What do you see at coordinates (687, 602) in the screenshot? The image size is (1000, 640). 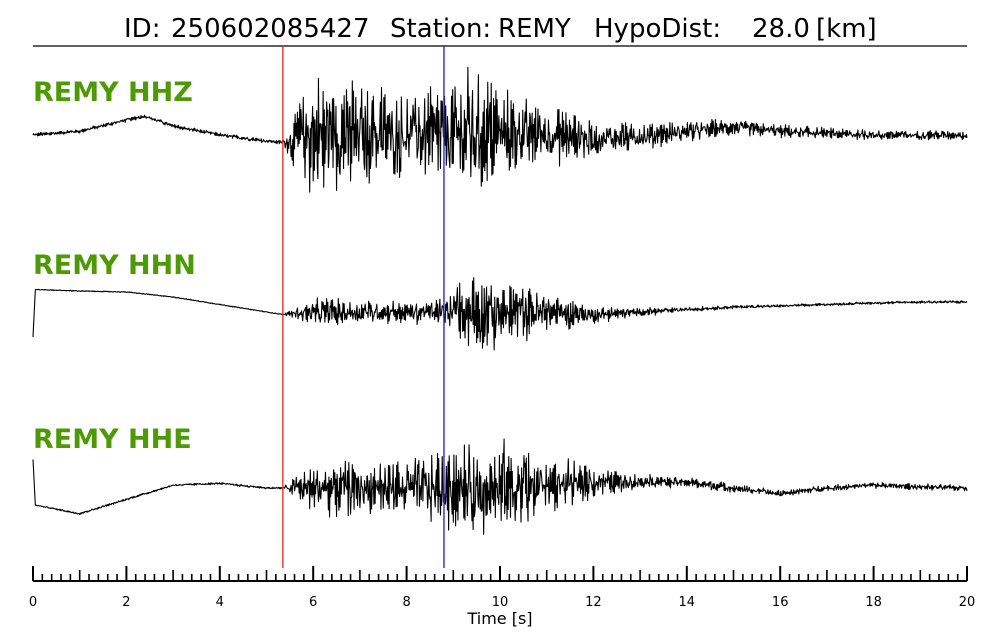 I see `time-axis-tick-label: 14` at bounding box center [687, 602].